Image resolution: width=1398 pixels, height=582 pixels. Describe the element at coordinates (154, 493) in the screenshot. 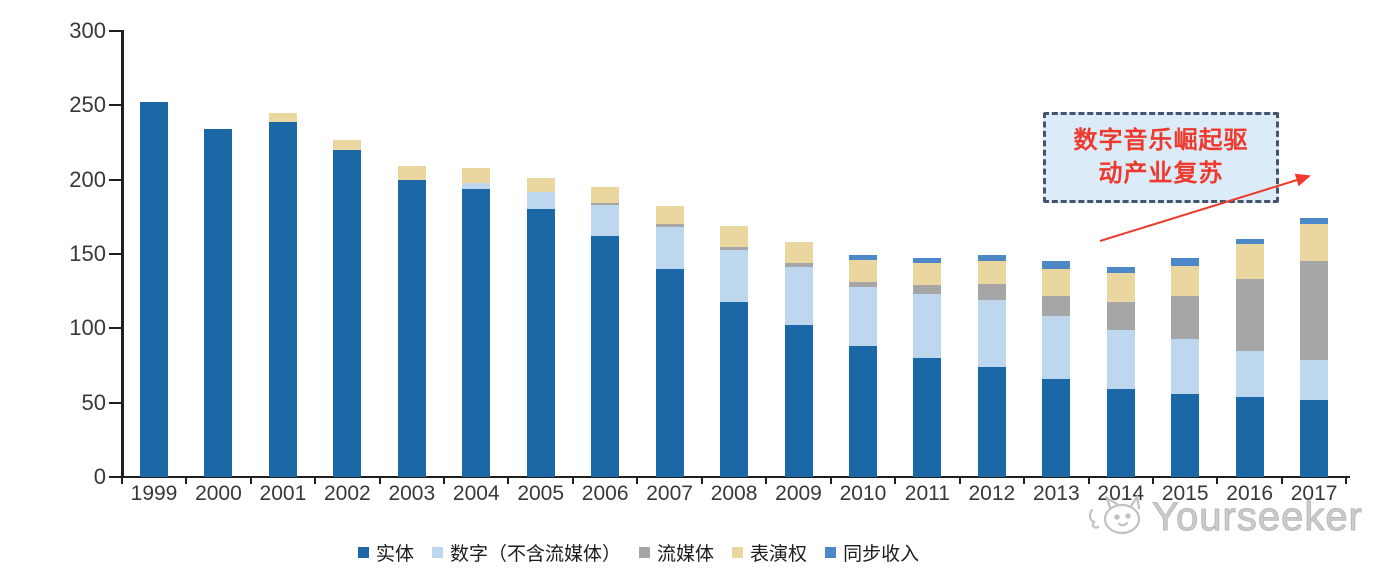

I see `x-axis-label-1999: 1999` at that location.